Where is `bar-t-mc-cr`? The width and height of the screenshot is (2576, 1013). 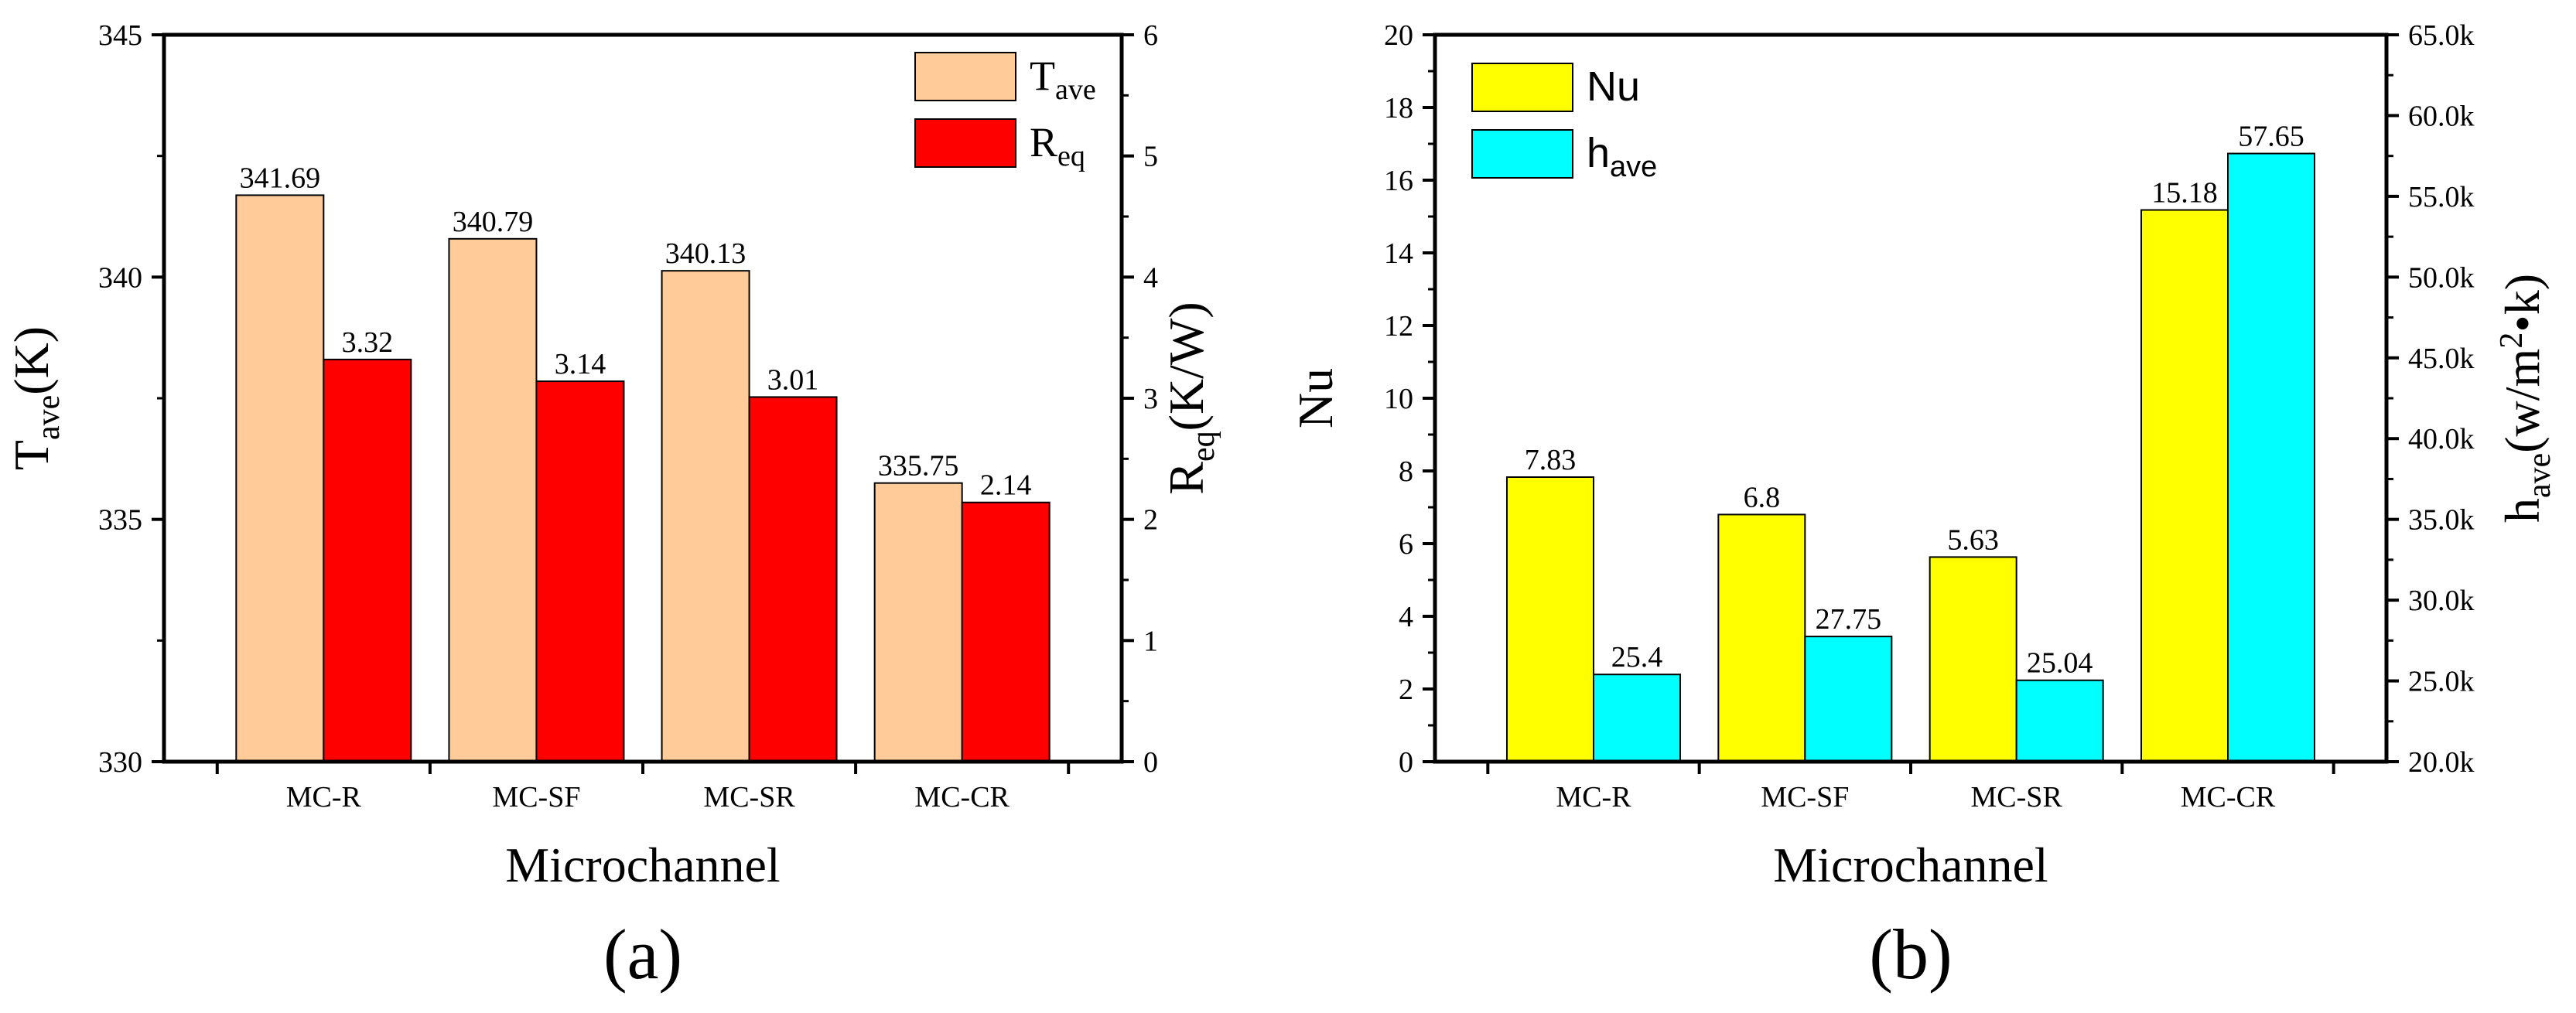 bar-t-mc-cr is located at coordinates (918, 622).